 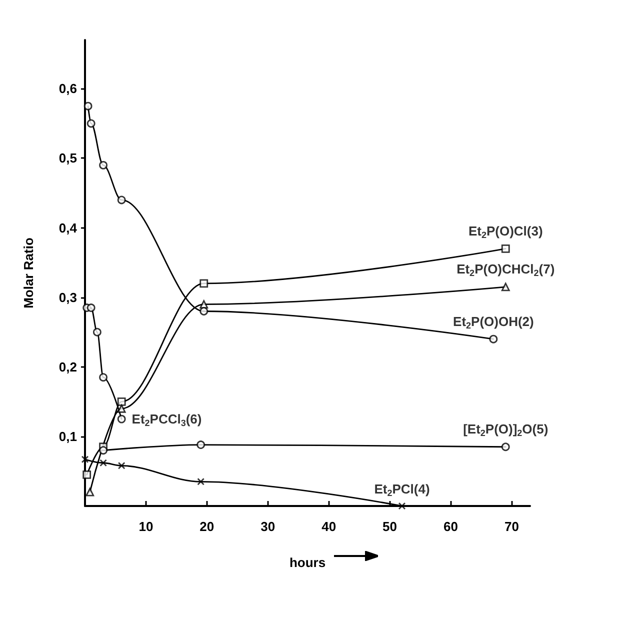 I want to click on x-tick-label: 50, so click(x=390, y=526).